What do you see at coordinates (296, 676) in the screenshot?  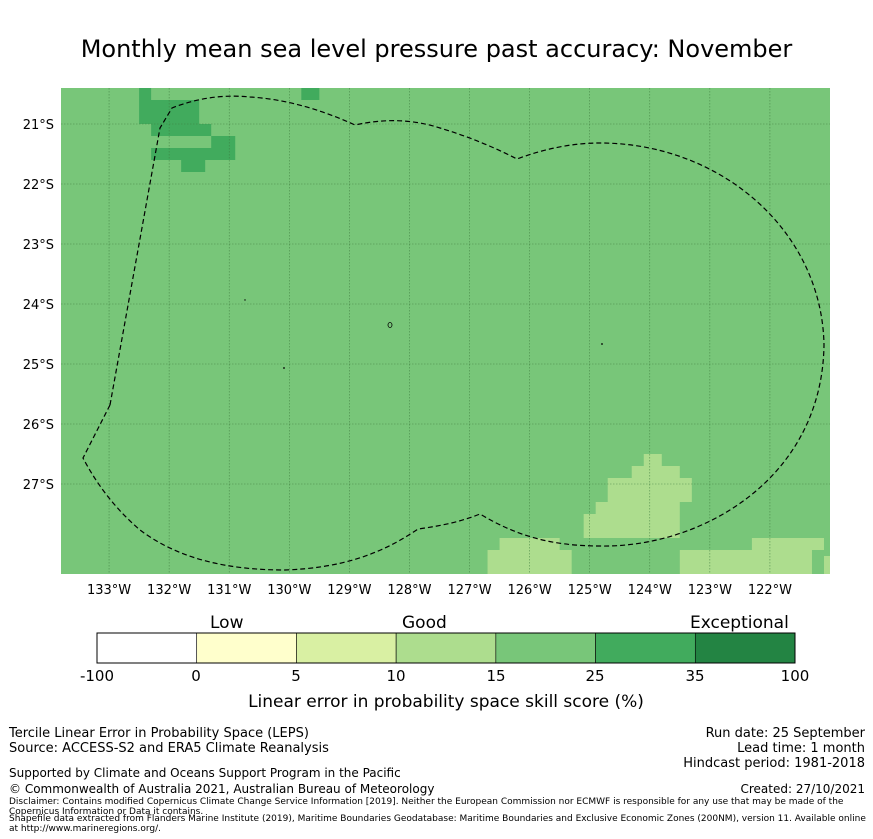 I see `colorbar-tick: 5` at bounding box center [296, 676].